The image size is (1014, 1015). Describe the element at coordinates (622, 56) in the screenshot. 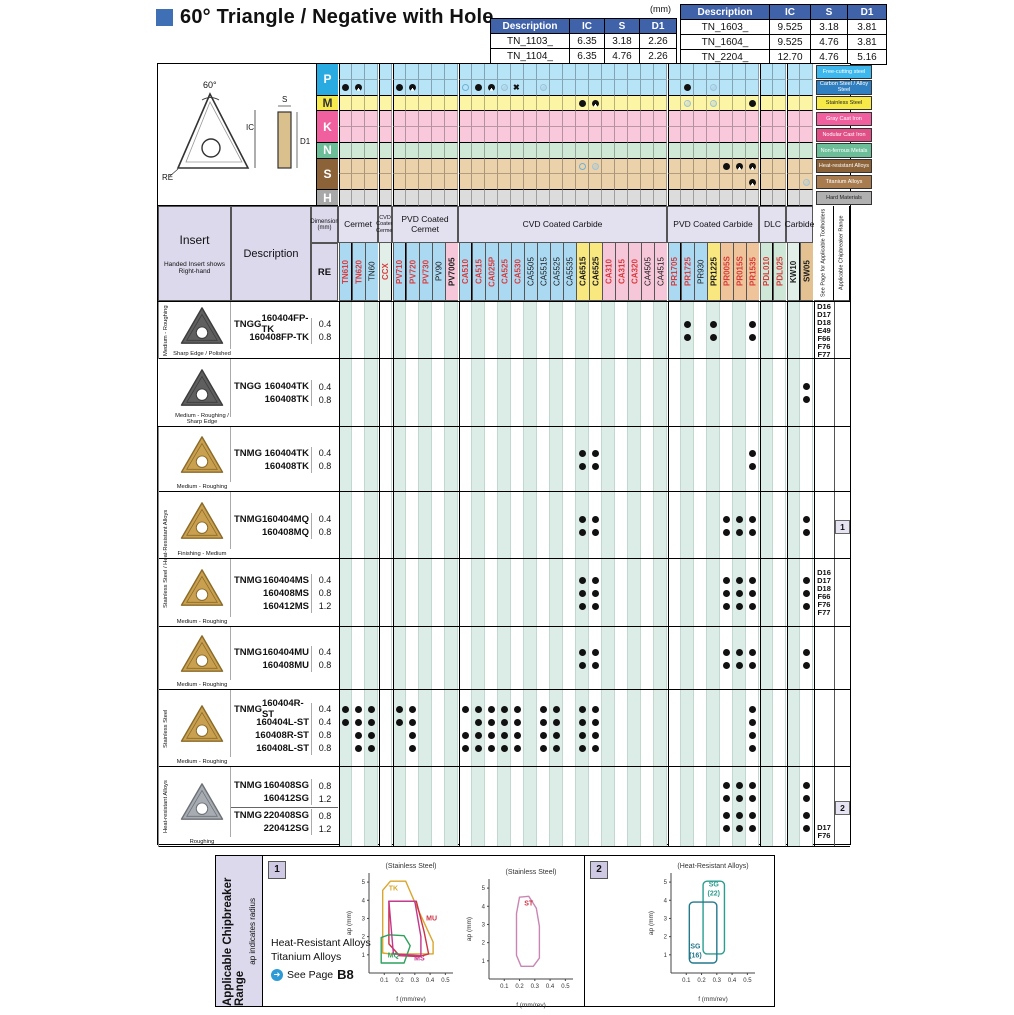

I see `spec-cell: 4.76` at that location.